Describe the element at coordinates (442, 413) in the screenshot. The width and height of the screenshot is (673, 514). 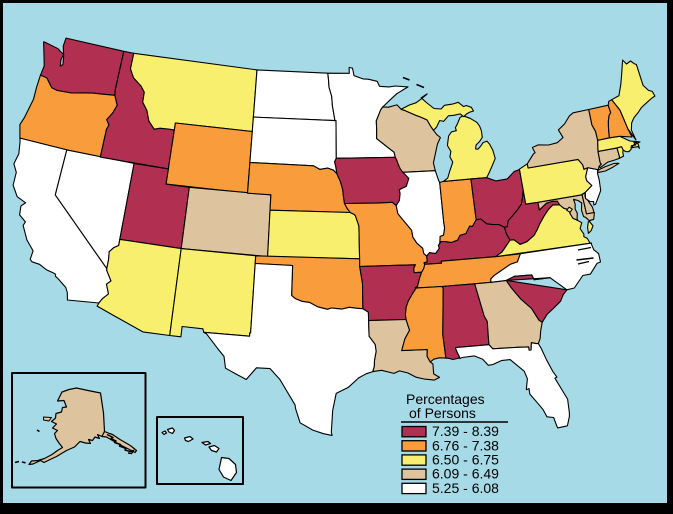
I see `svg-text: of Persons` at that location.